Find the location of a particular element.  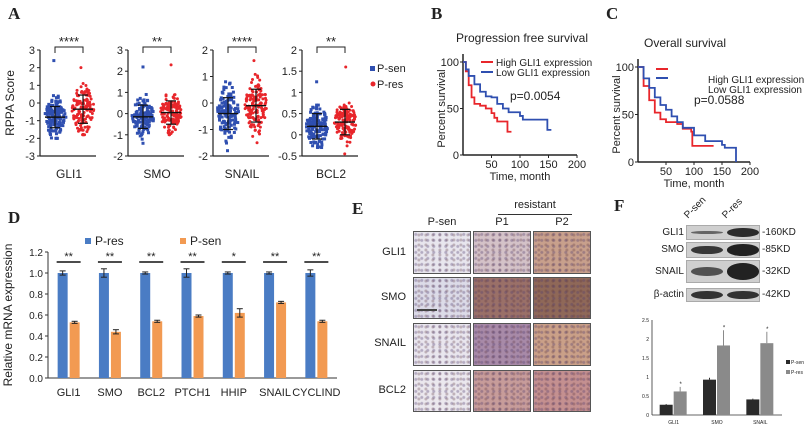

panel-label-e: E is located at coordinates (358, 208).